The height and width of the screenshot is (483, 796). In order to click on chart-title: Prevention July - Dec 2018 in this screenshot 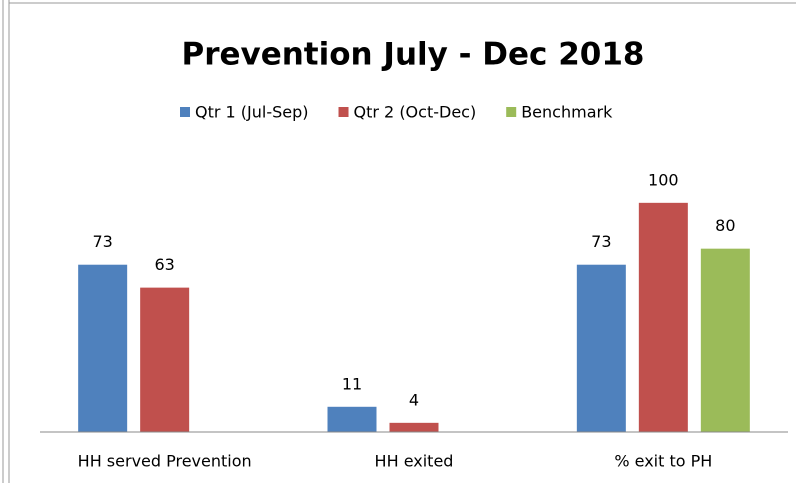, I will do `click(412, 55)`.